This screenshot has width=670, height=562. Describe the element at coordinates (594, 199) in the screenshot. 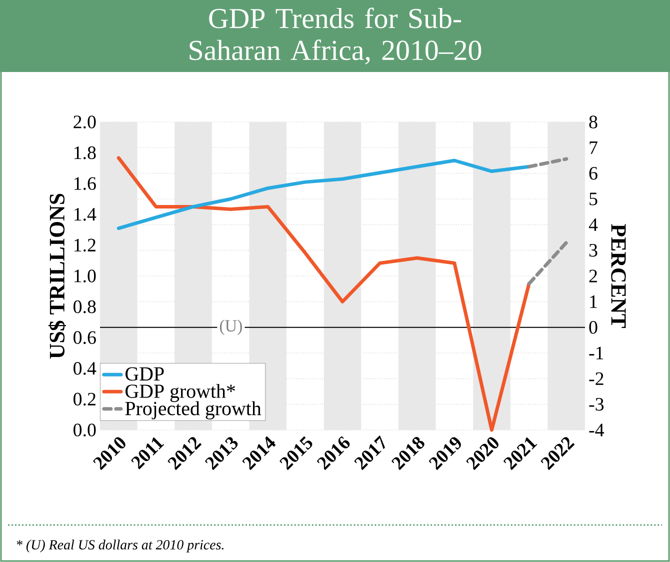

I see `y2-tick-label: 5` at that location.